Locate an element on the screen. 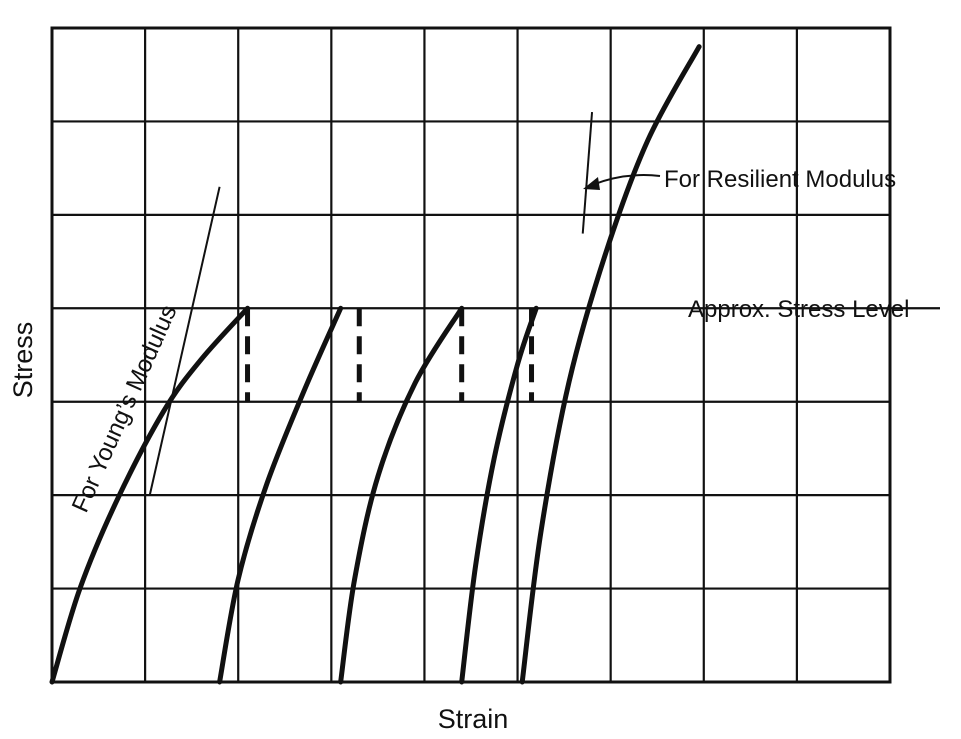 The width and height of the screenshot is (961, 739). x-axis-label: Strain is located at coordinates (473, 719).